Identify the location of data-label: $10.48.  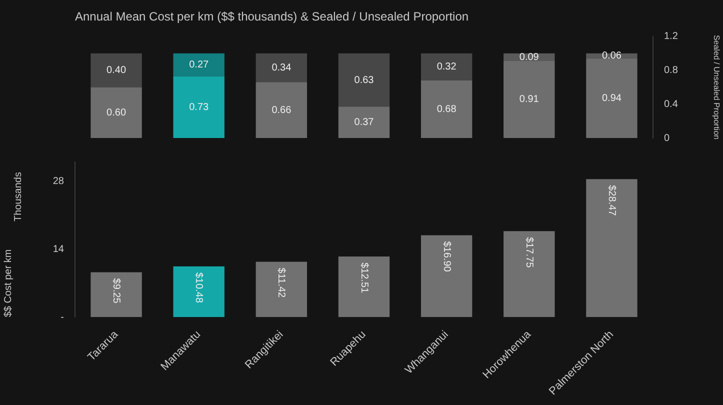
(198, 288).